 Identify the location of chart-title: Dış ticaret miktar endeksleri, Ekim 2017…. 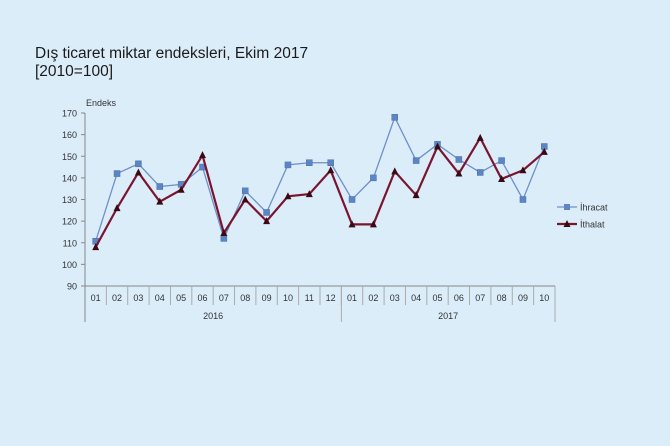
(171, 63).